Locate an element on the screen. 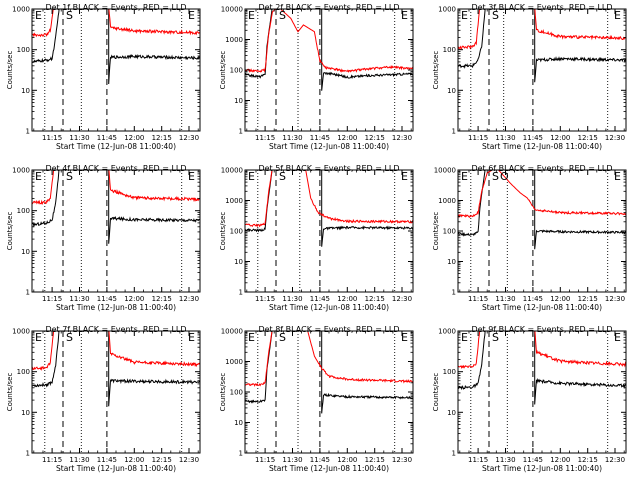  panel-title: Det 6f BLACK = Events, RED = LLD is located at coordinates (541, 168).